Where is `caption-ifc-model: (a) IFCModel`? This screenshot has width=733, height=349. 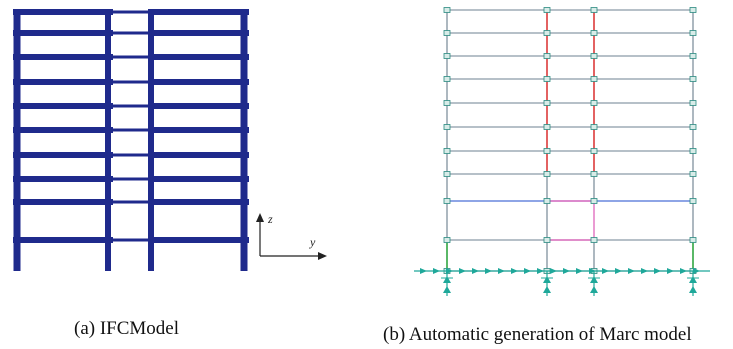
caption-ifc-model: (a) IFCModel is located at coordinates (127, 328).